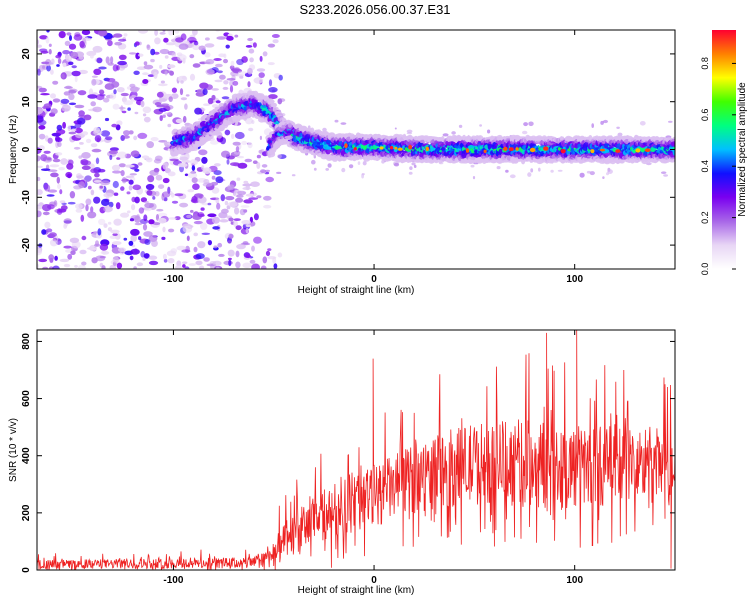  What do you see at coordinates (375, 9) in the screenshot?
I see `page-title: S233.2026.056.00.37.E31` at bounding box center [375, 9].